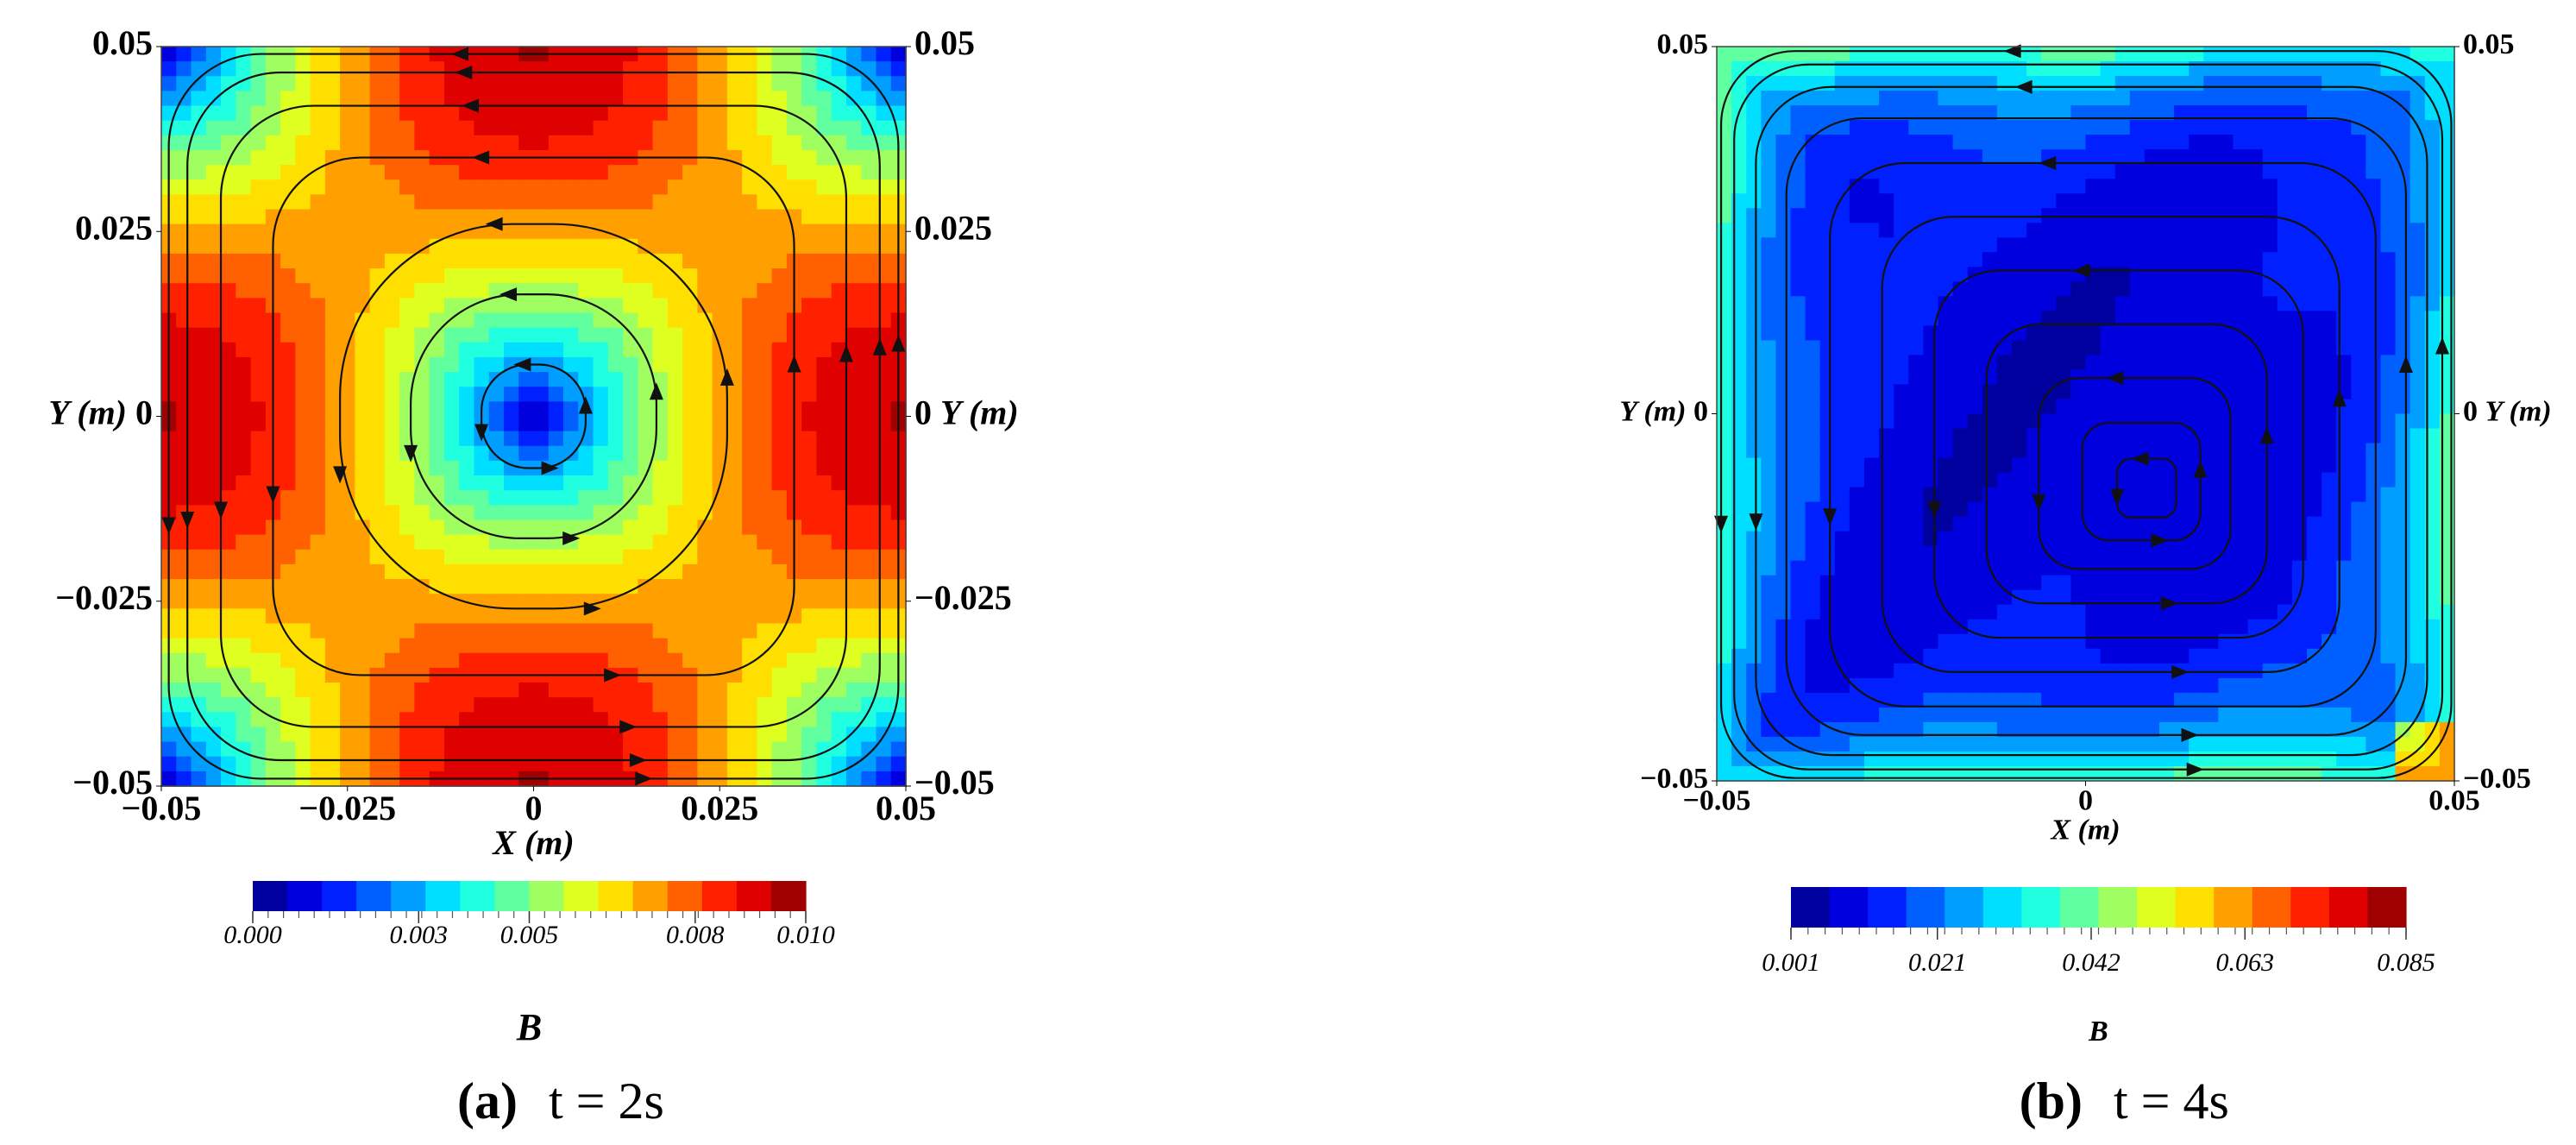  Describe the element at coordinates (533, 416) in the screenshot. I see `streamline` at that location.